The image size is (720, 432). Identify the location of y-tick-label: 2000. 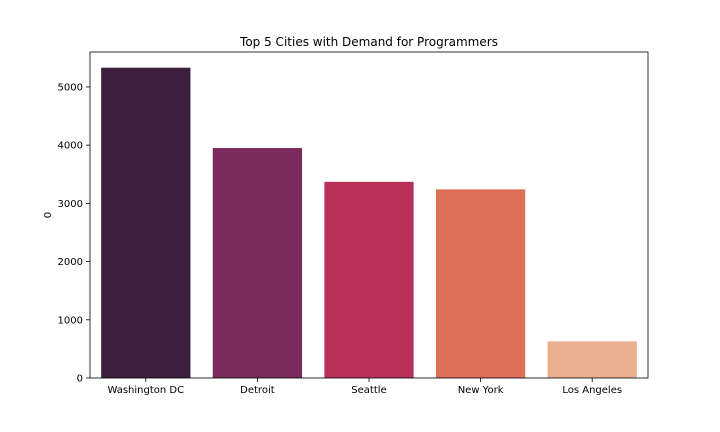
(70, 262).